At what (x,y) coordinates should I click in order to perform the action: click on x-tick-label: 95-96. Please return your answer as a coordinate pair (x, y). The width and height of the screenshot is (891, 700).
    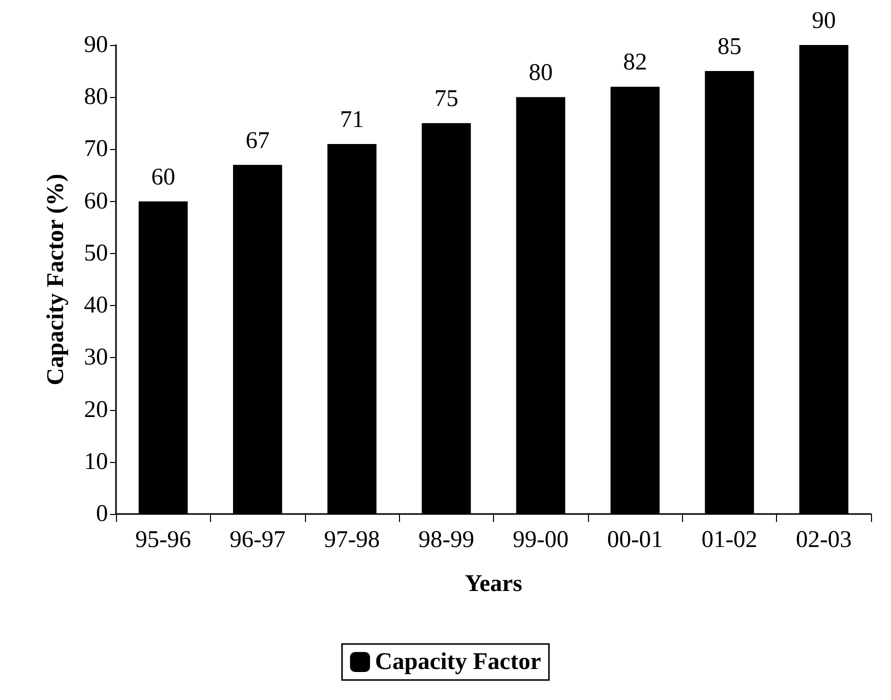
    Looking at the image, I should click on (163, 540).